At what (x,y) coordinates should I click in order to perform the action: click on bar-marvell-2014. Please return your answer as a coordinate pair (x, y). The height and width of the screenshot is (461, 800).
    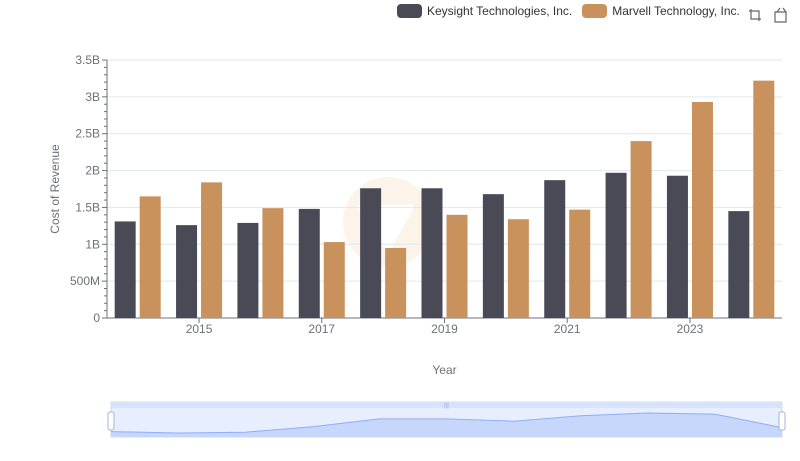
    Looking at the image, I should click on (150, 257).